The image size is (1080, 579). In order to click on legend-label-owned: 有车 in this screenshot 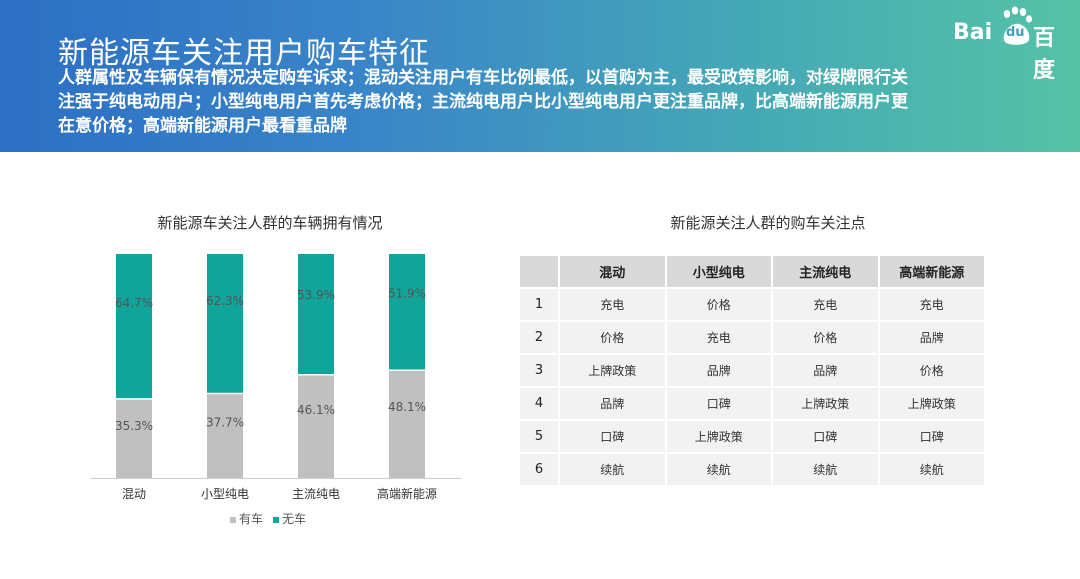, I will do `click(251, 519)`.